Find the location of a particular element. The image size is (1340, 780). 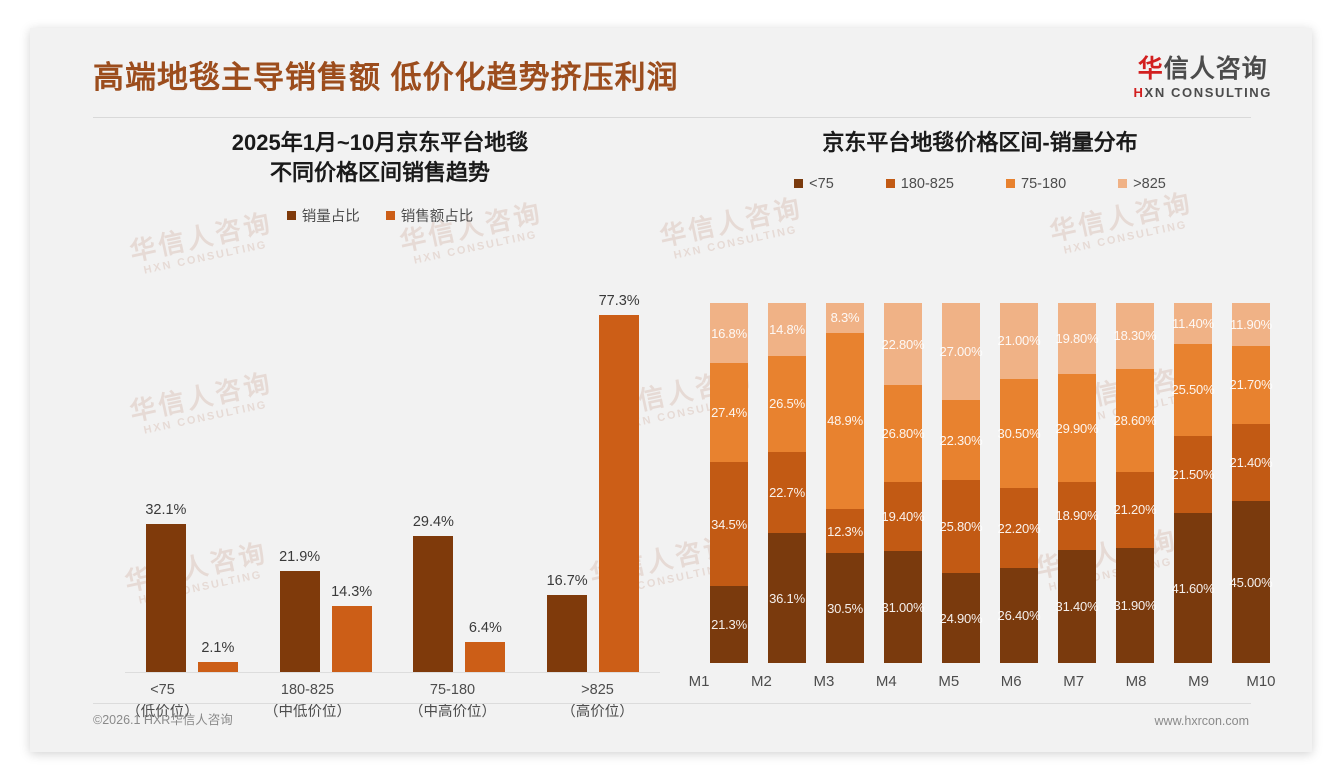

stacked-bar-segment: 31.00% is located at coordinates (903, 607).